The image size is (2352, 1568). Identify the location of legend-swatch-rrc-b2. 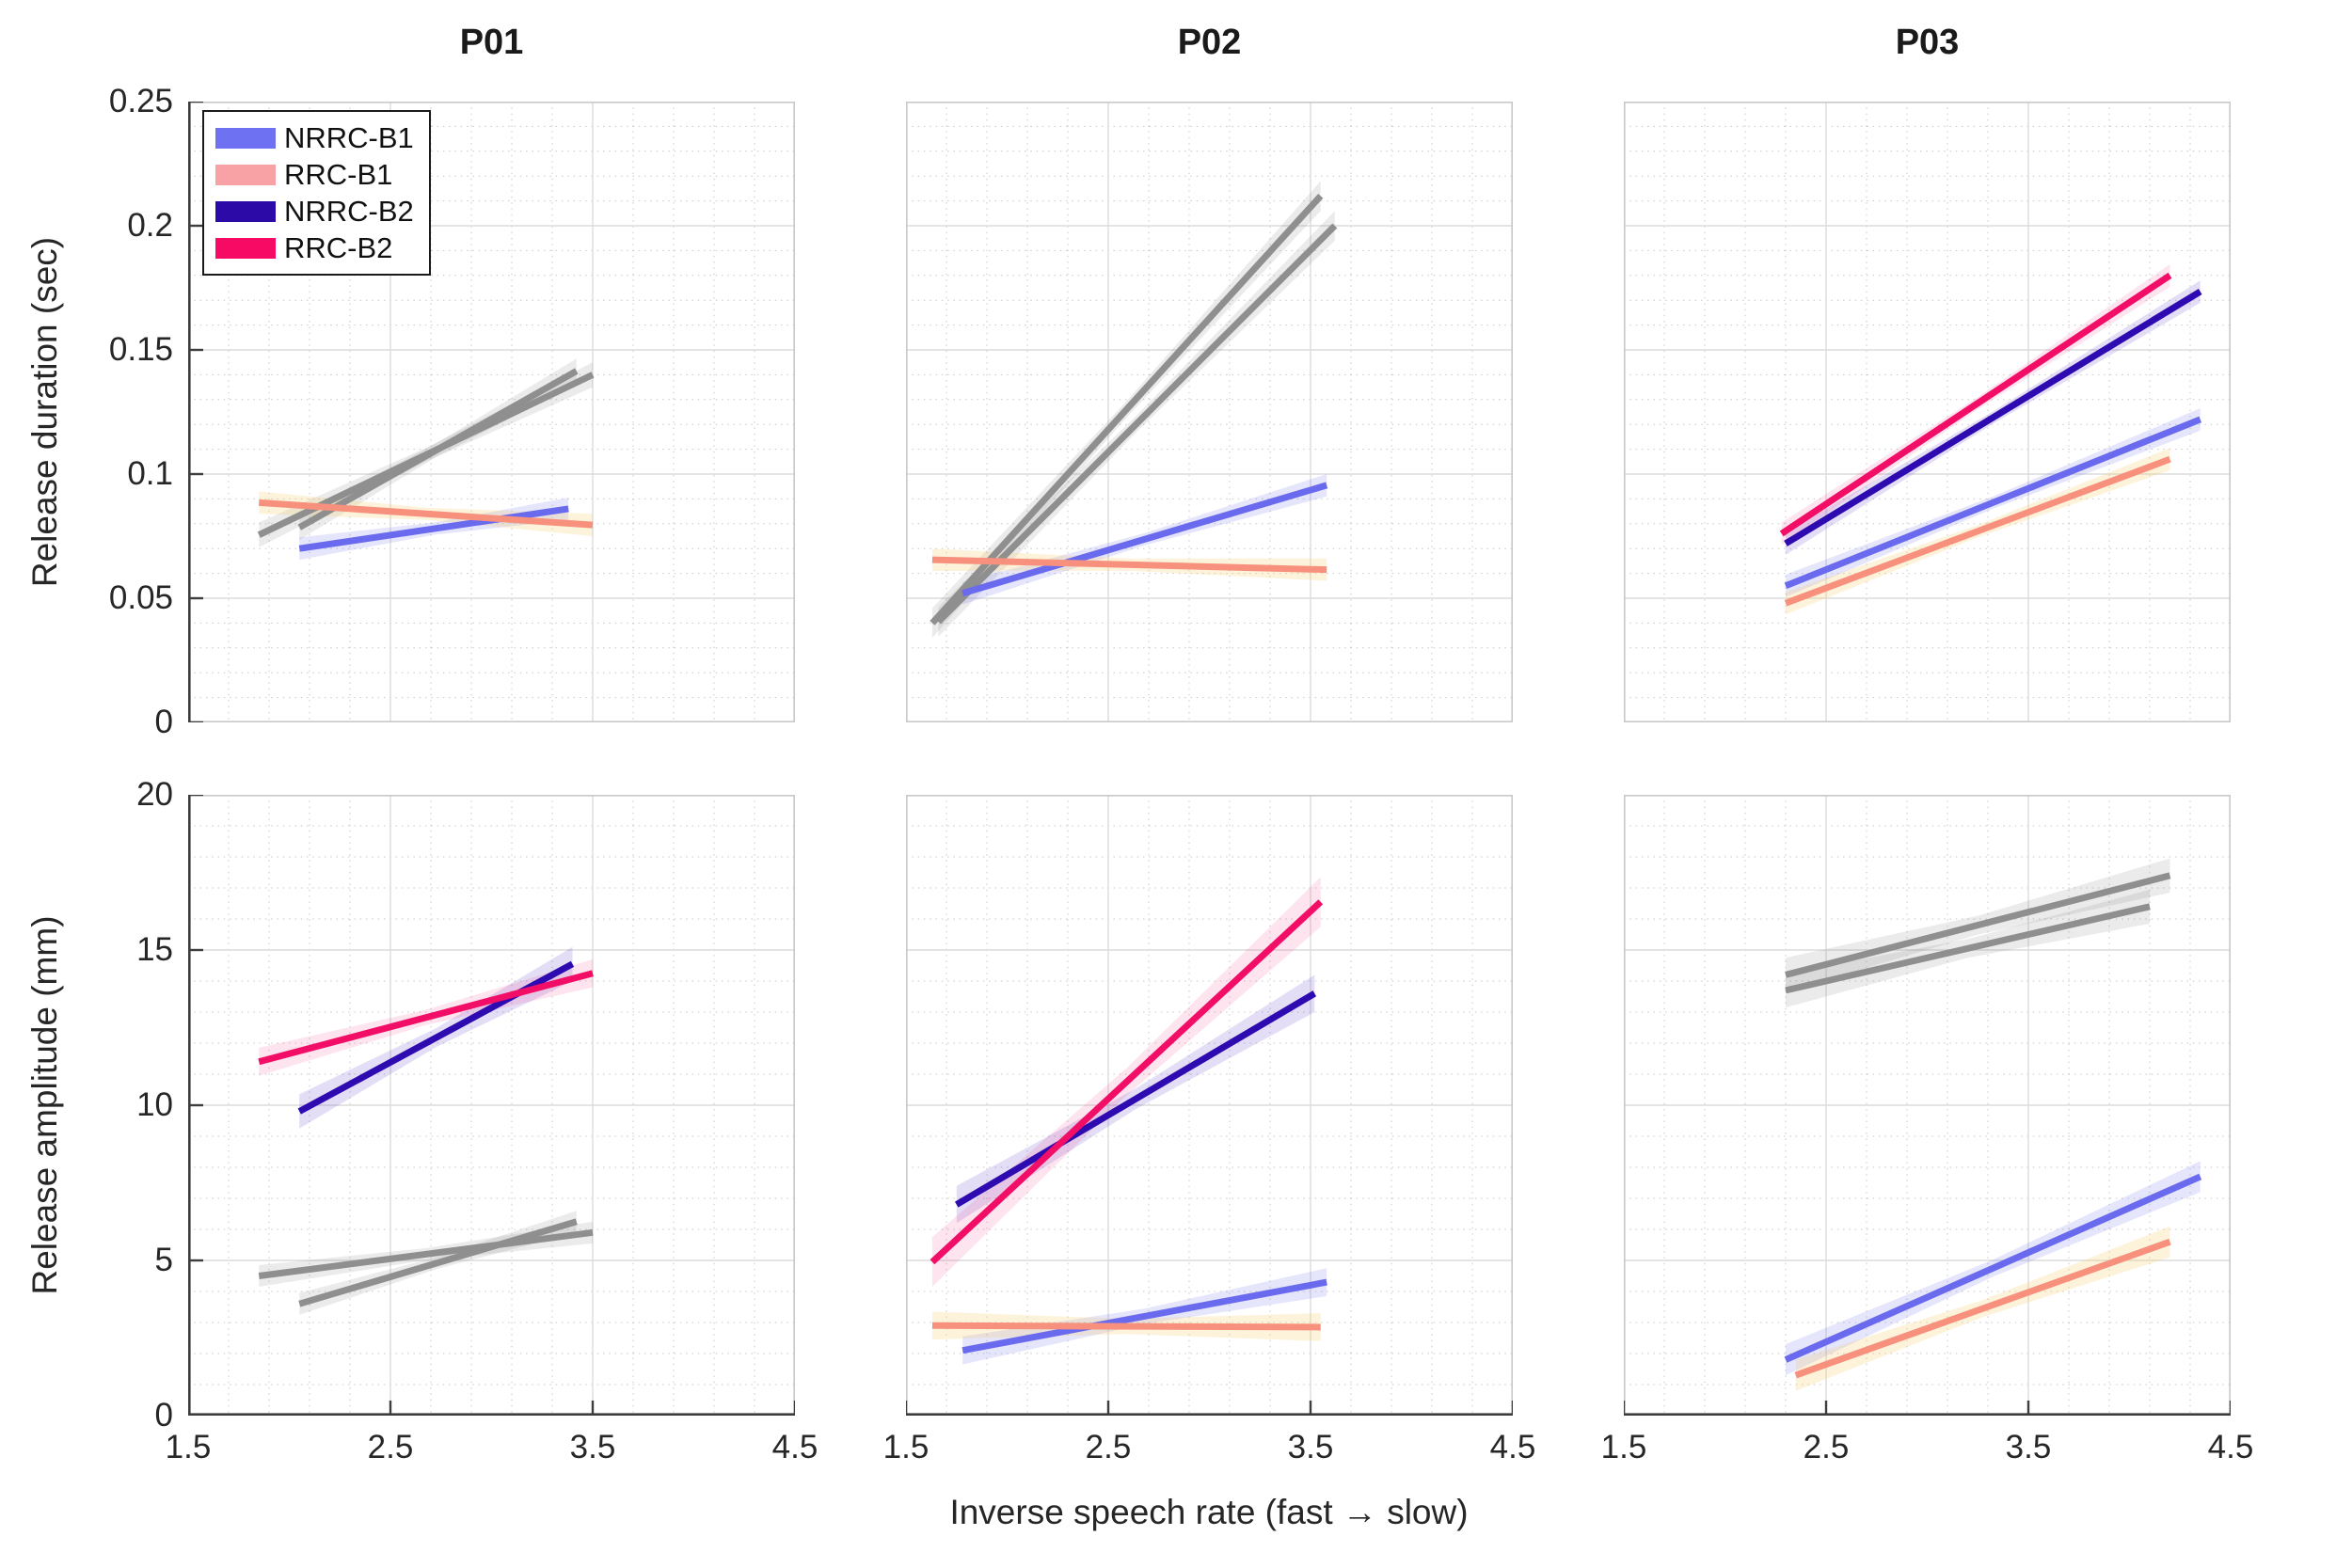
(245, 248).